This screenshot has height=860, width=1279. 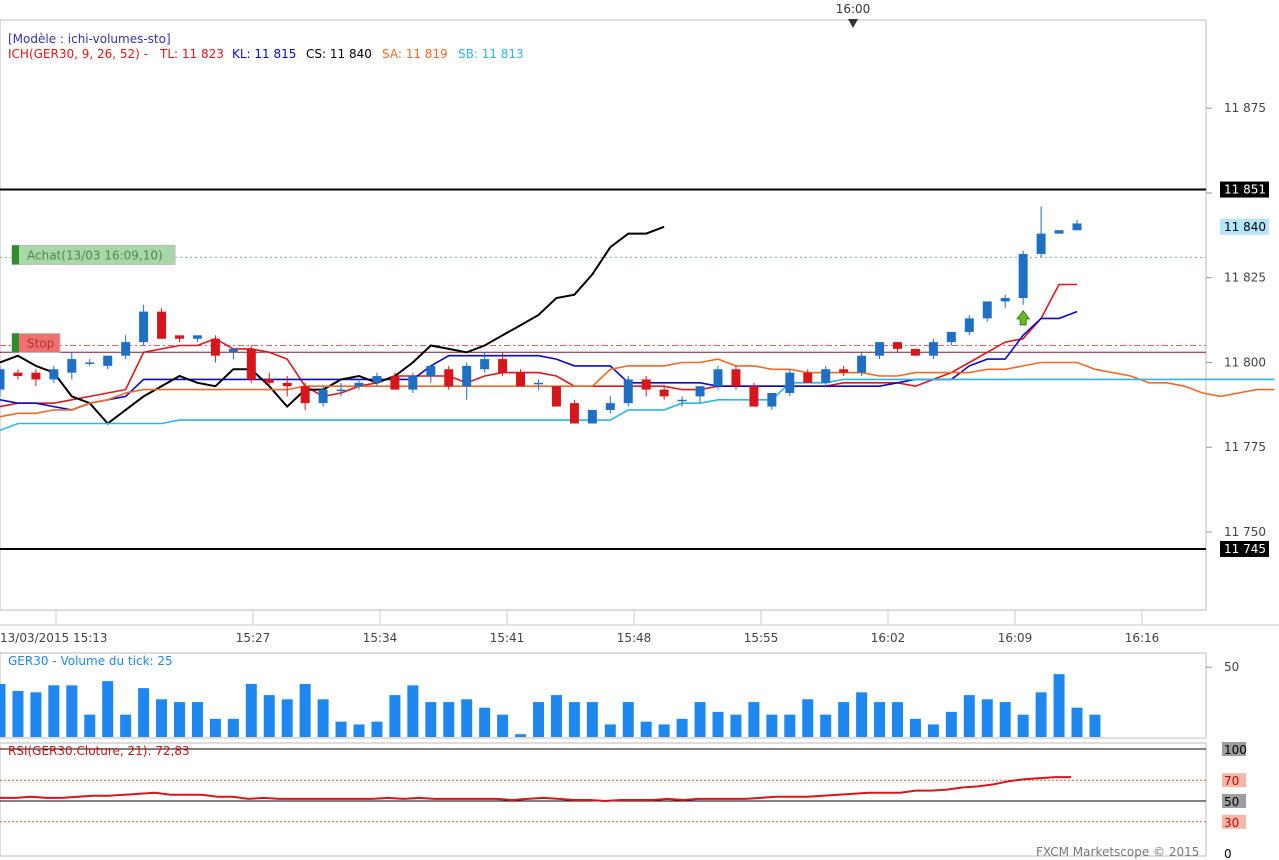 What do you see at coordinates (853, 9) in the screenshot?
I see `time-marker-label: 16:00` at bounding box center [853, 9].